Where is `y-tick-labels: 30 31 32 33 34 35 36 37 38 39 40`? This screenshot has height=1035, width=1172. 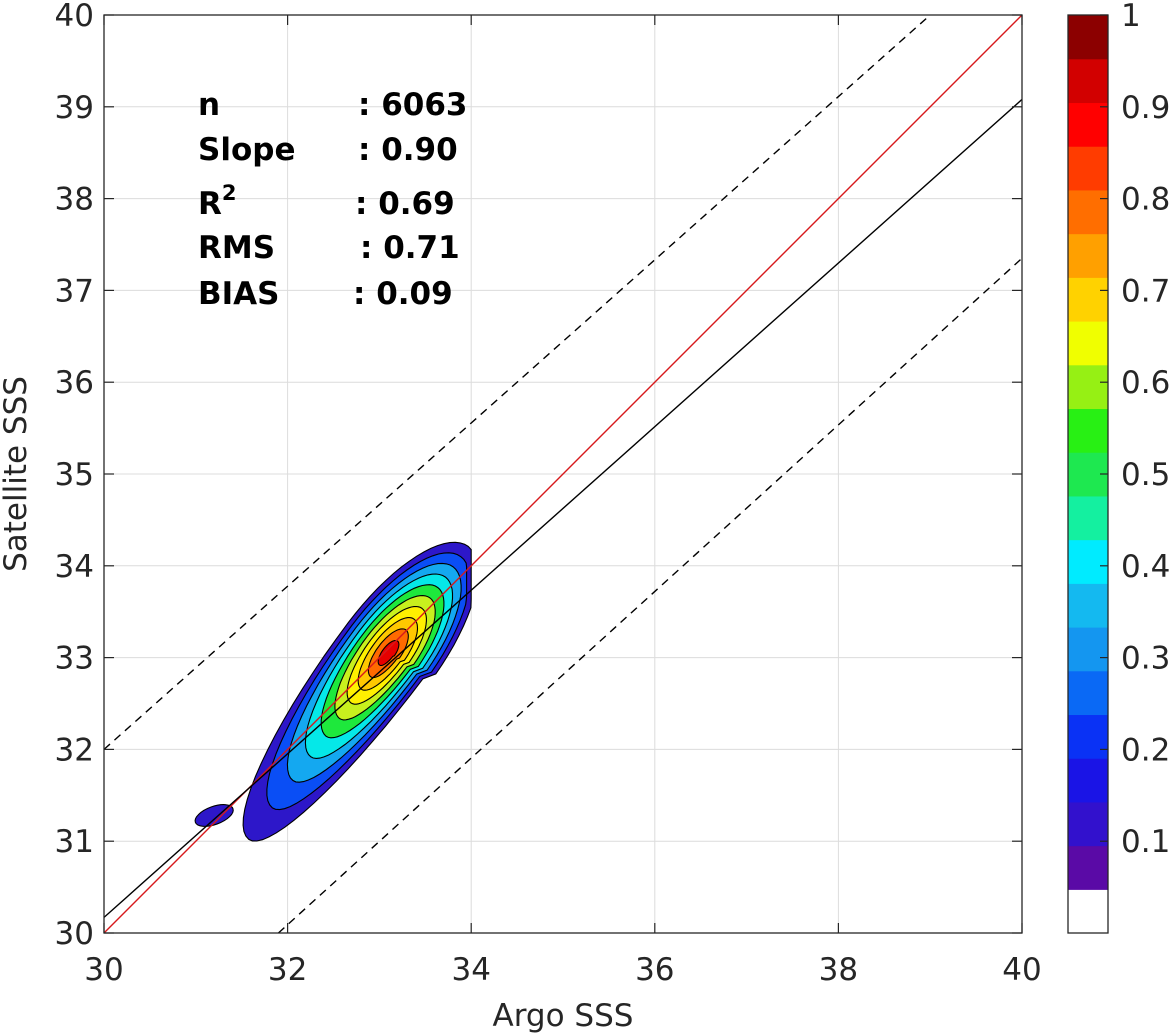 y-tick-labels: 30 31 32 33 34 35 36 37 38 39 40 is located at coordinates (74, 476).